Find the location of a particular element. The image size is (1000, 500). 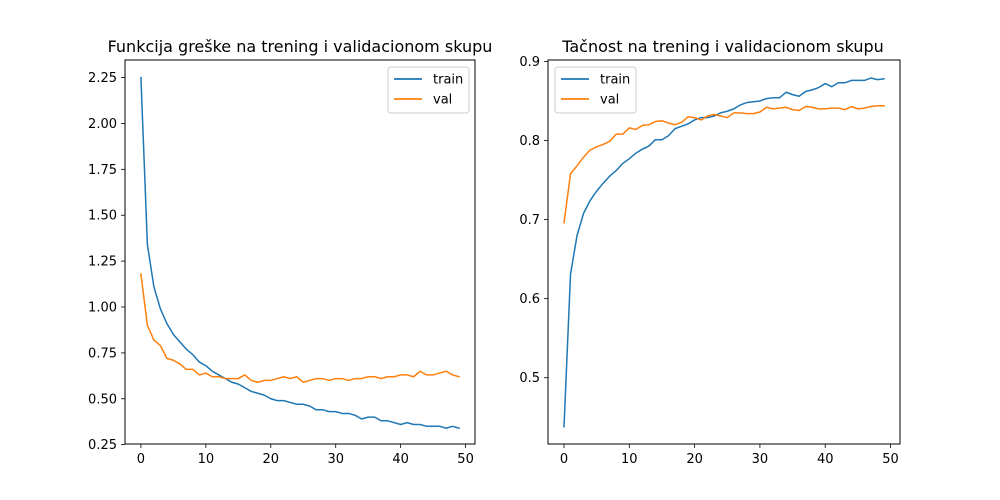

loss-series-val-line is located at coordinates (300, 328).